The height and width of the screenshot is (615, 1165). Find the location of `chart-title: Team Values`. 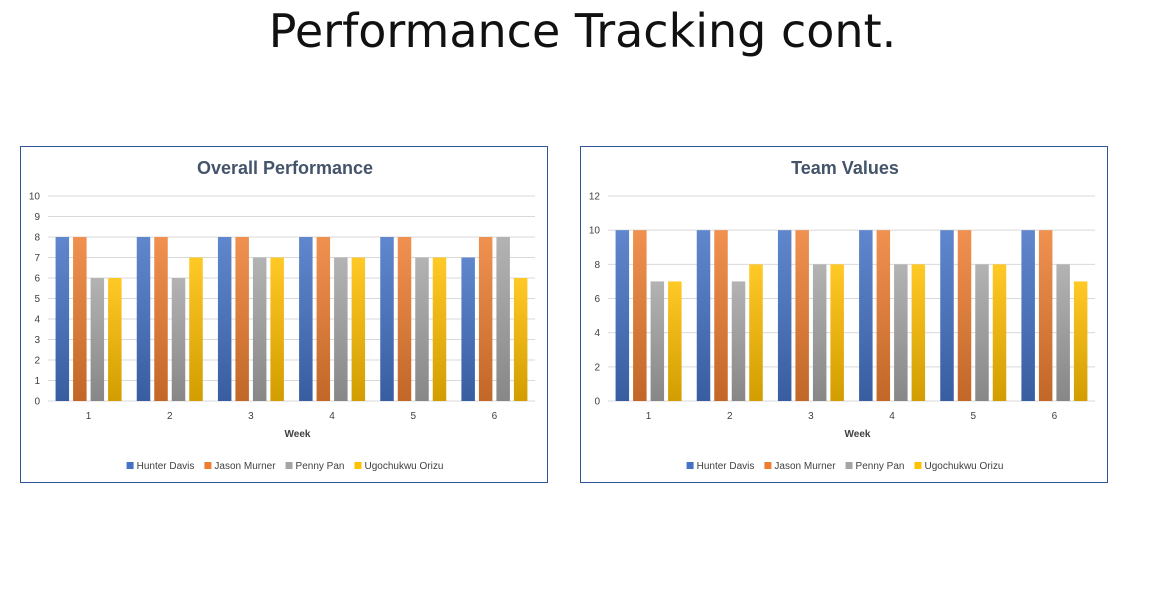

chart-title: Team Values is located at coordinates (845, 168).